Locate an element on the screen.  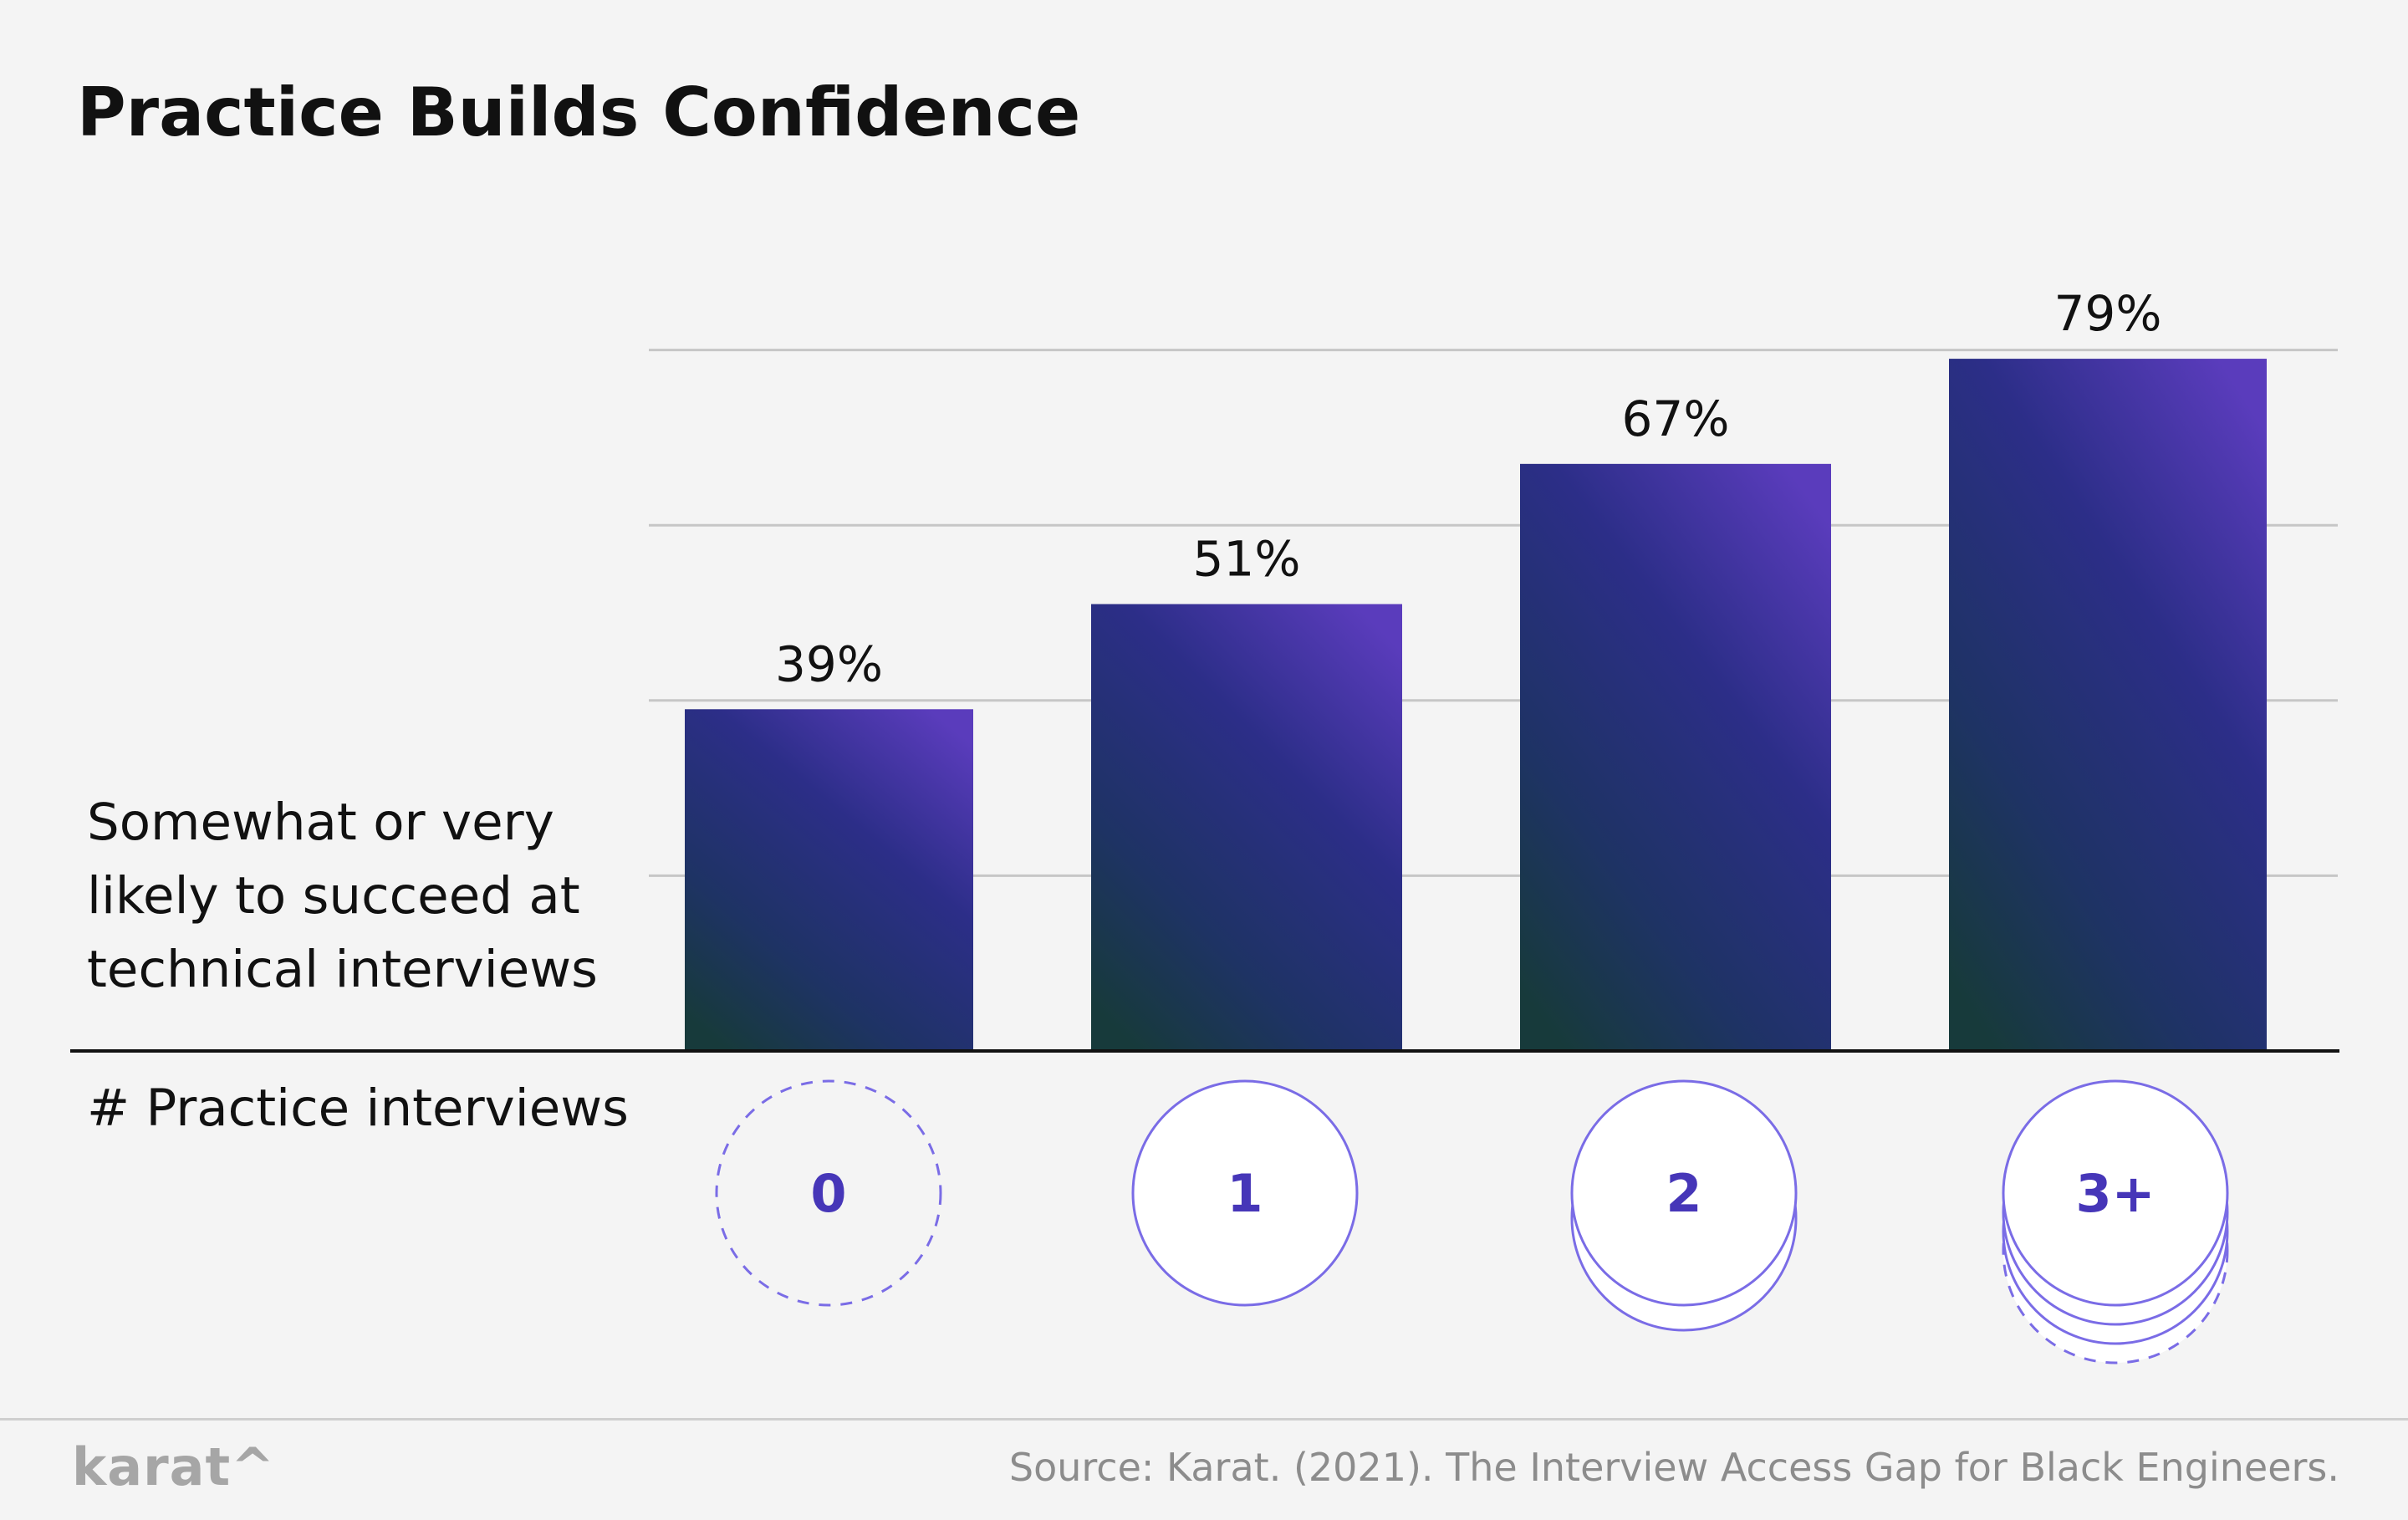
category-marker: 2 is located at coordinates (1684, 1205).